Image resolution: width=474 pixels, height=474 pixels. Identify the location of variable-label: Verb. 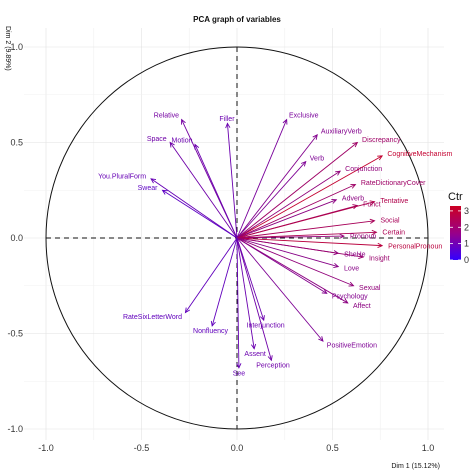
(317, 158).